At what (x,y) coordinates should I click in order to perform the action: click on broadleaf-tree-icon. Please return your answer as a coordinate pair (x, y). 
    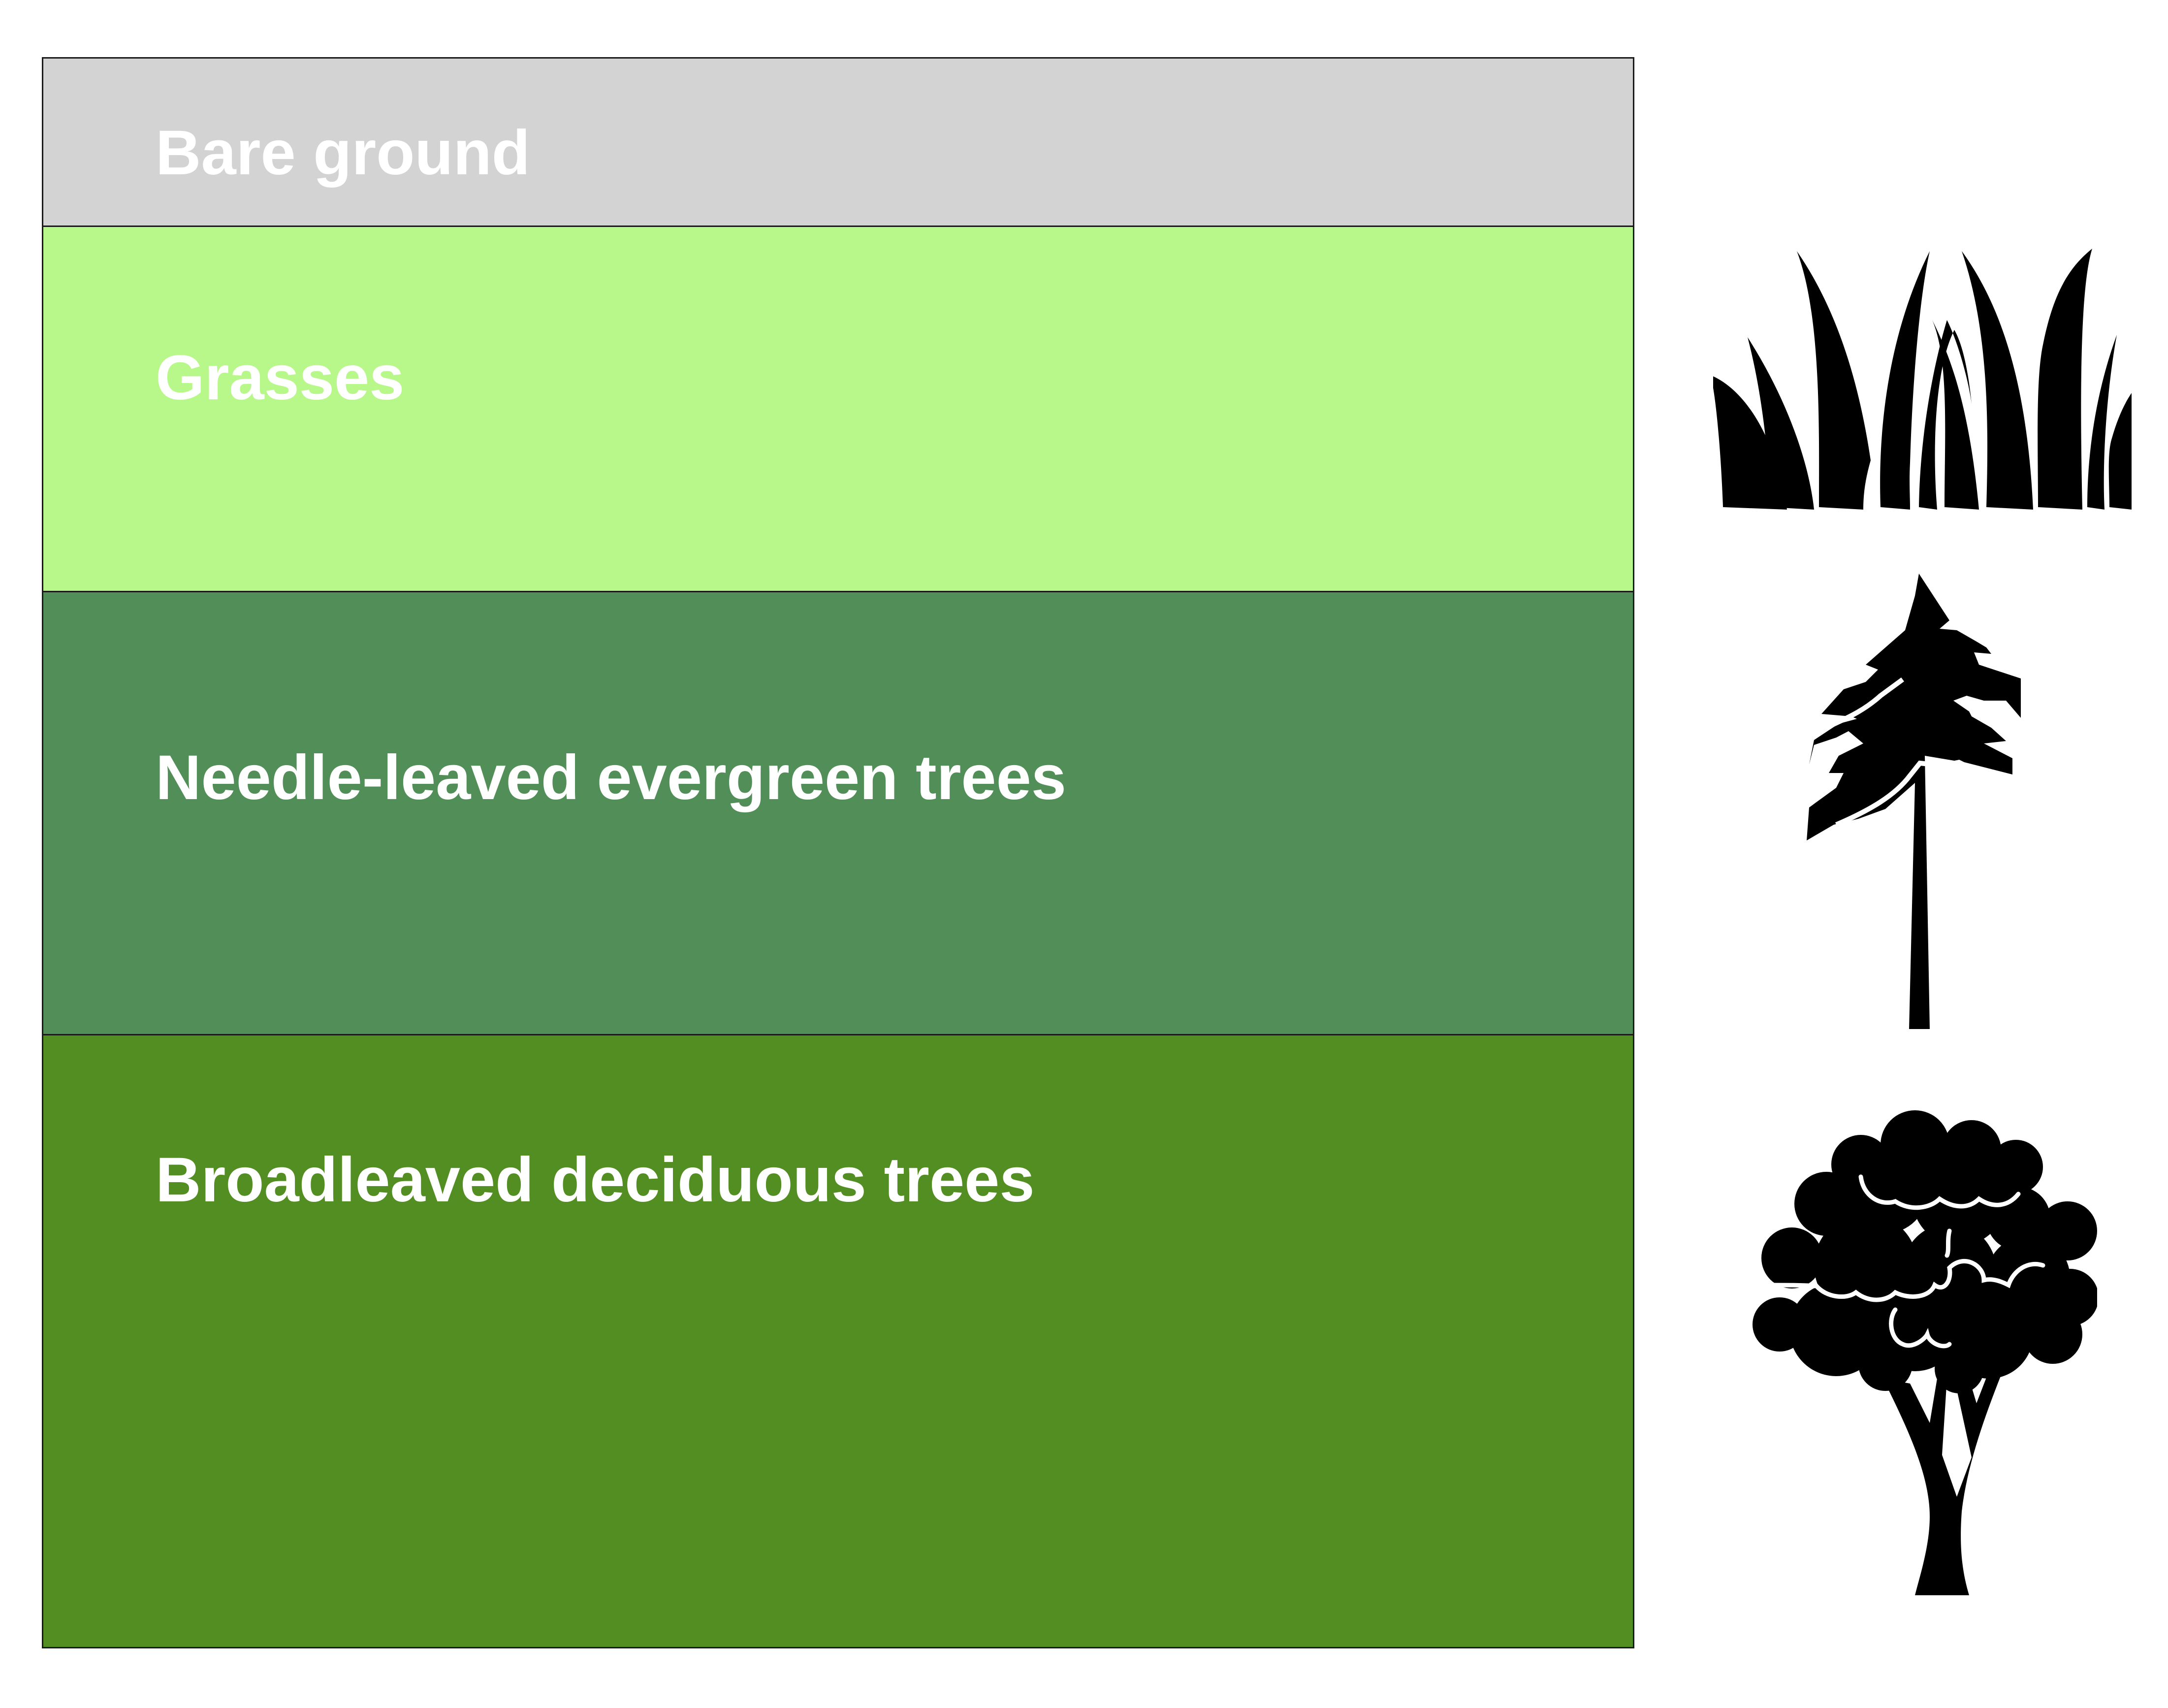
    Looking at the image, I should click on (1925, 1349).